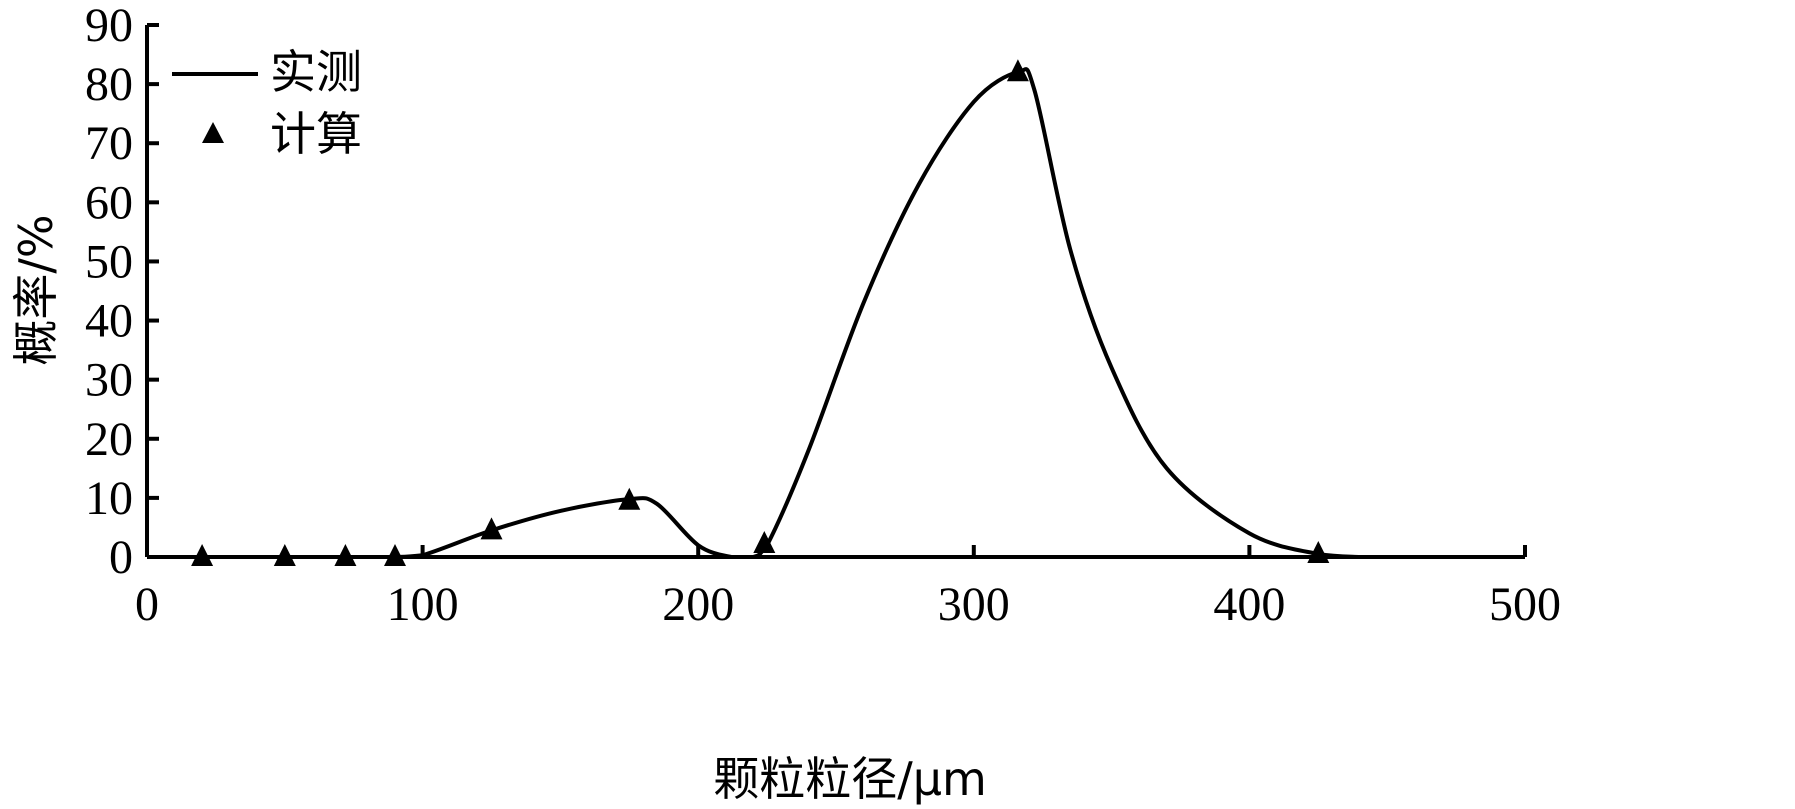 The width and height of the screenshot is (1795, 809). I want to click on legend: 实测 计算, so click(267, 103).